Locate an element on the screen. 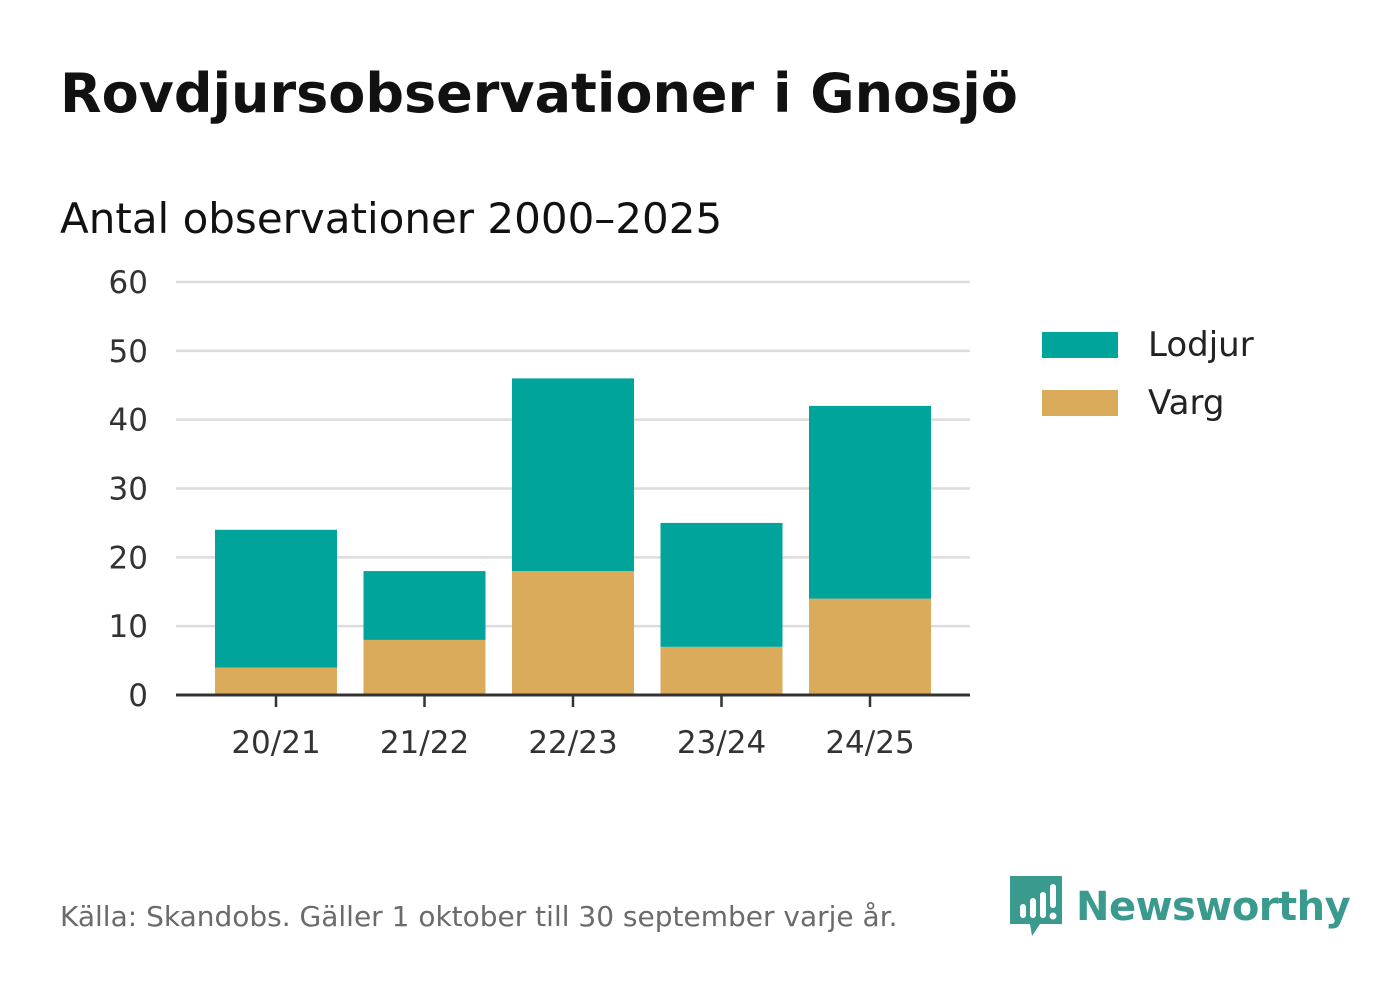  chart-subtitle: Antal observationer 2000–2025 is located at coordinates (391, 218).